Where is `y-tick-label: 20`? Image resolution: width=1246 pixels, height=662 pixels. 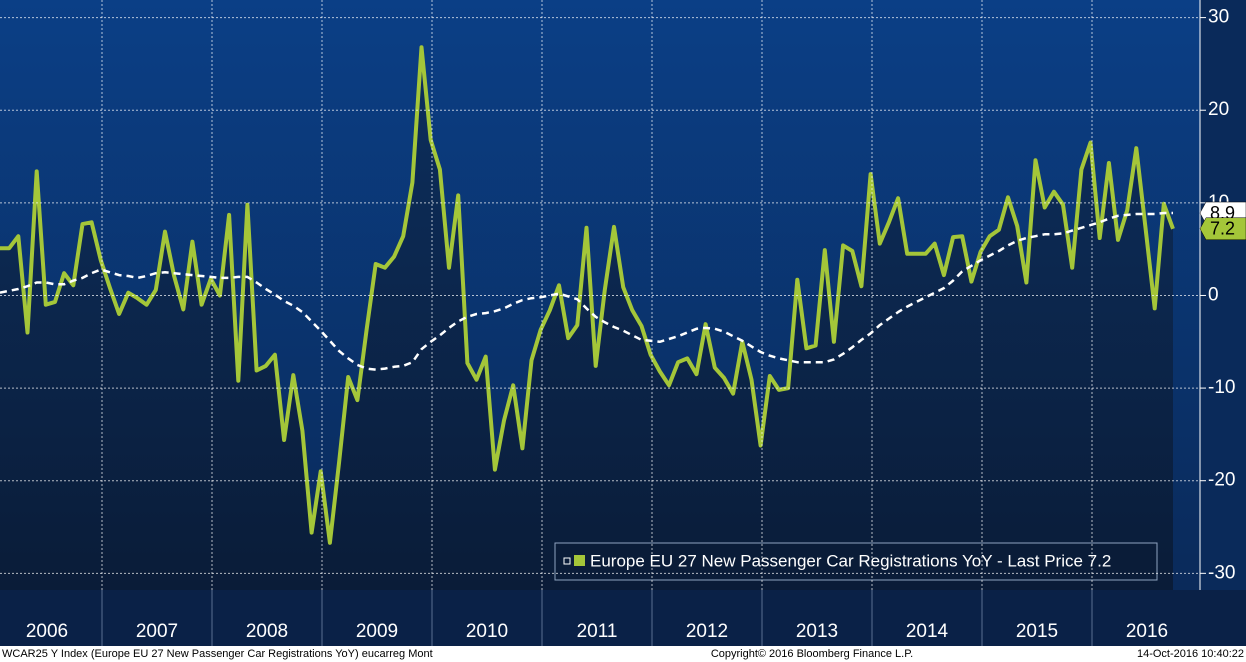
y-tick-label: 20 is located at coordinates (1218, 109).